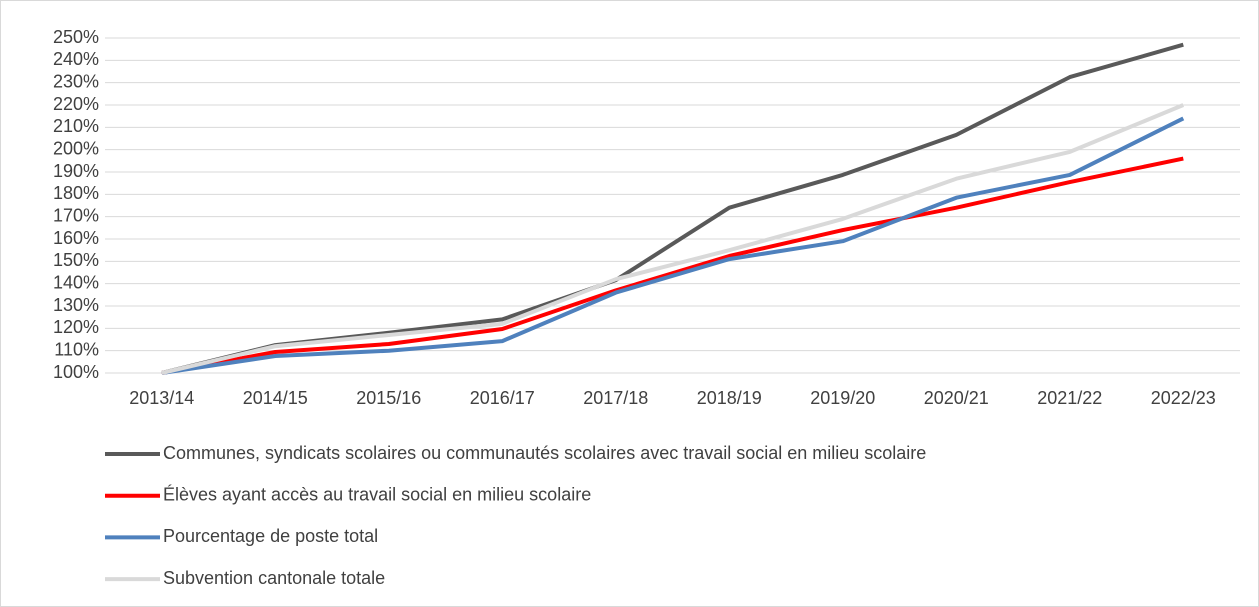 The width and height of the screenshot is (1259, 607). What do you see at coordinates (729, 398) in the screenshot?
I see `x-tick-label: 2018/19` at bounding box center [729, 398].